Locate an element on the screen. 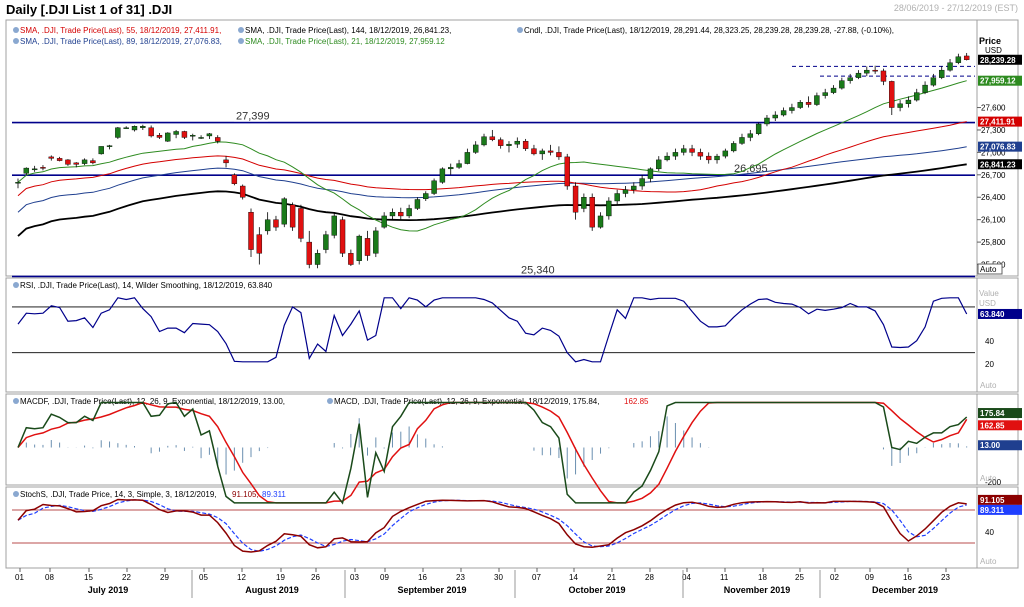 This screenshot has width=1024, height=607. x-tick-label: 09 is located at coordinates (384, 577).